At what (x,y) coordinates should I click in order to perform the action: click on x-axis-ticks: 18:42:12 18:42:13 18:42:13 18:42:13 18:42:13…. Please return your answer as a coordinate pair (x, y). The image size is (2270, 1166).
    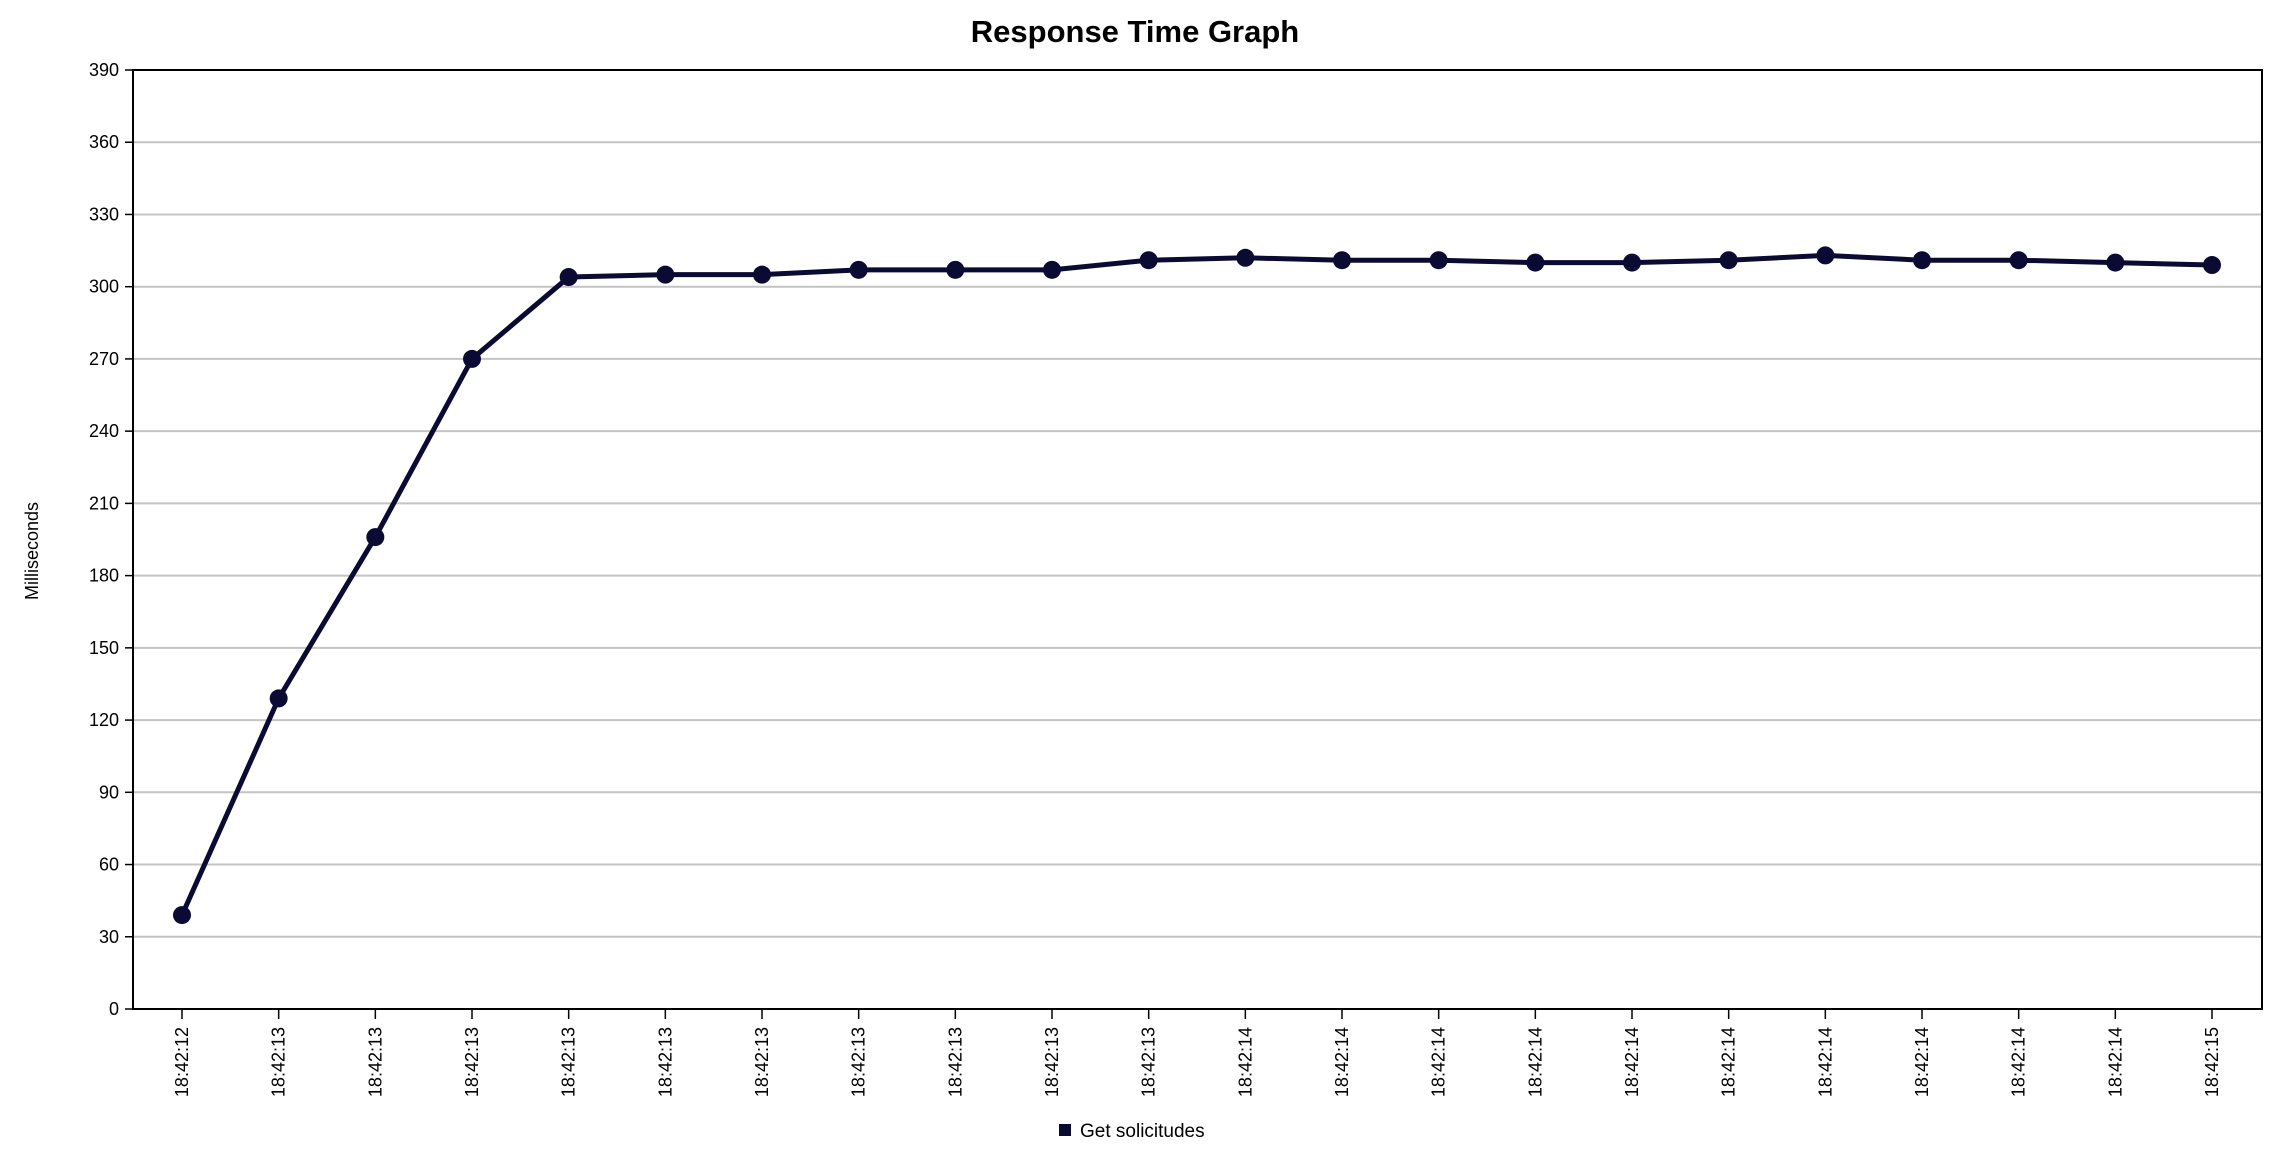
    Looking at the image, I should click on (1197, 1053).